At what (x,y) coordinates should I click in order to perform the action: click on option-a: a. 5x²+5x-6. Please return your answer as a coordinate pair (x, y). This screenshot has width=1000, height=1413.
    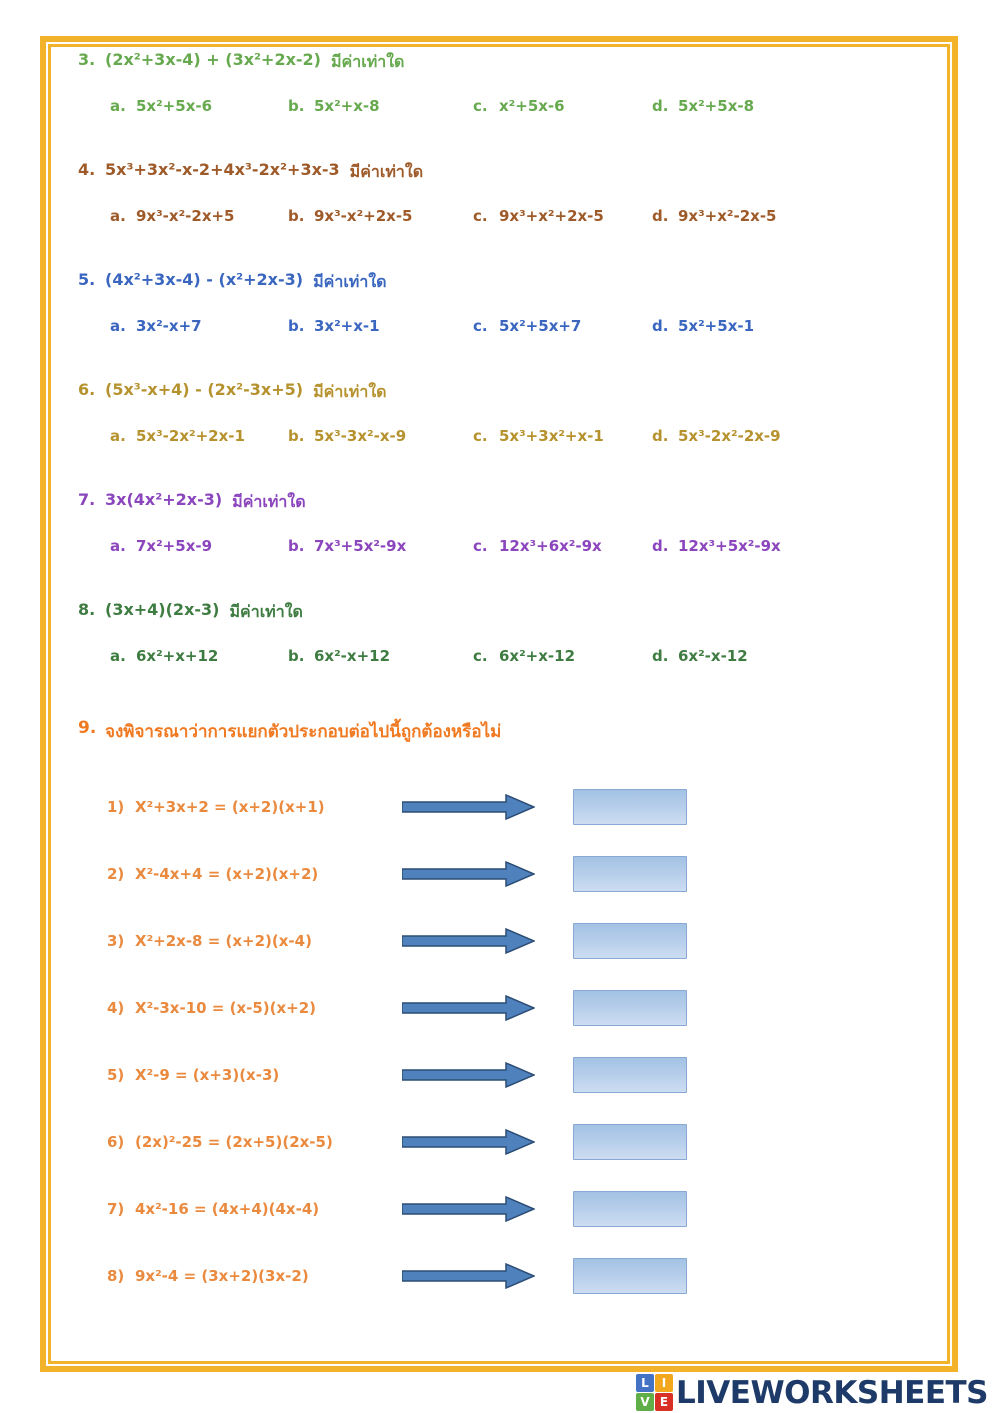
    Looking at the image, I should click on (199, 106).